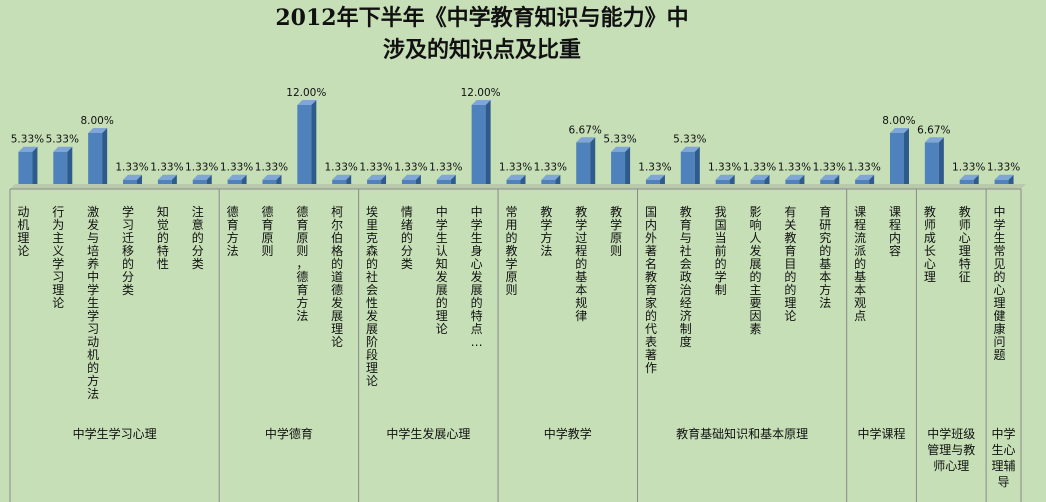 Image resolution: width=1046 pixels, height=502 pixels. What do you see at coordinates (482, 50) in the screenshot?
I see `chart-title-line-2: 涉及的知识点及比重` at bounding box center [482, 50].